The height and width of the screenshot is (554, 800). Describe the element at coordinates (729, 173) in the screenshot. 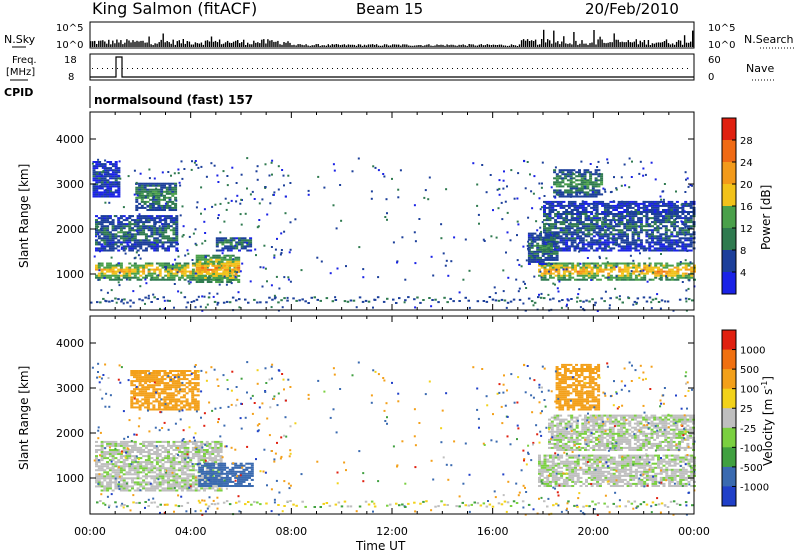

I see `colorbar-swatch` at that location.